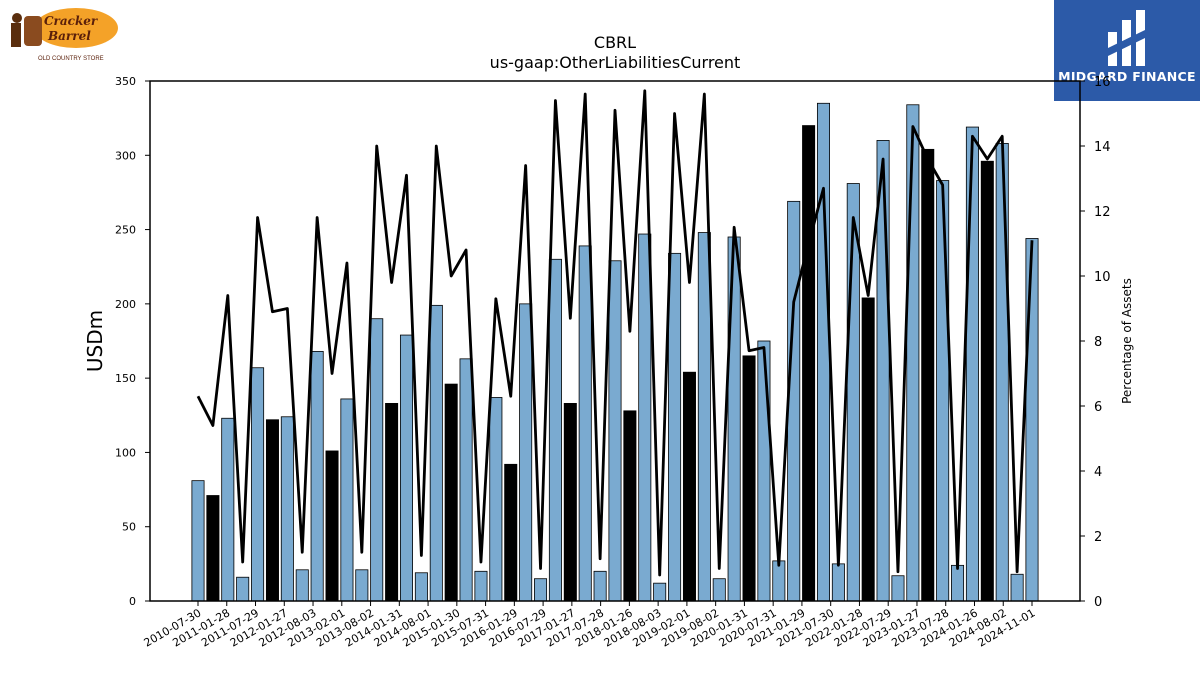 Image resolution: width=1200 pixels, height=675 pixels. What do you see at coordinates (125, 81) in the screenshot?
I see `y-tick-label: 350` at bounding box center [125, 81].